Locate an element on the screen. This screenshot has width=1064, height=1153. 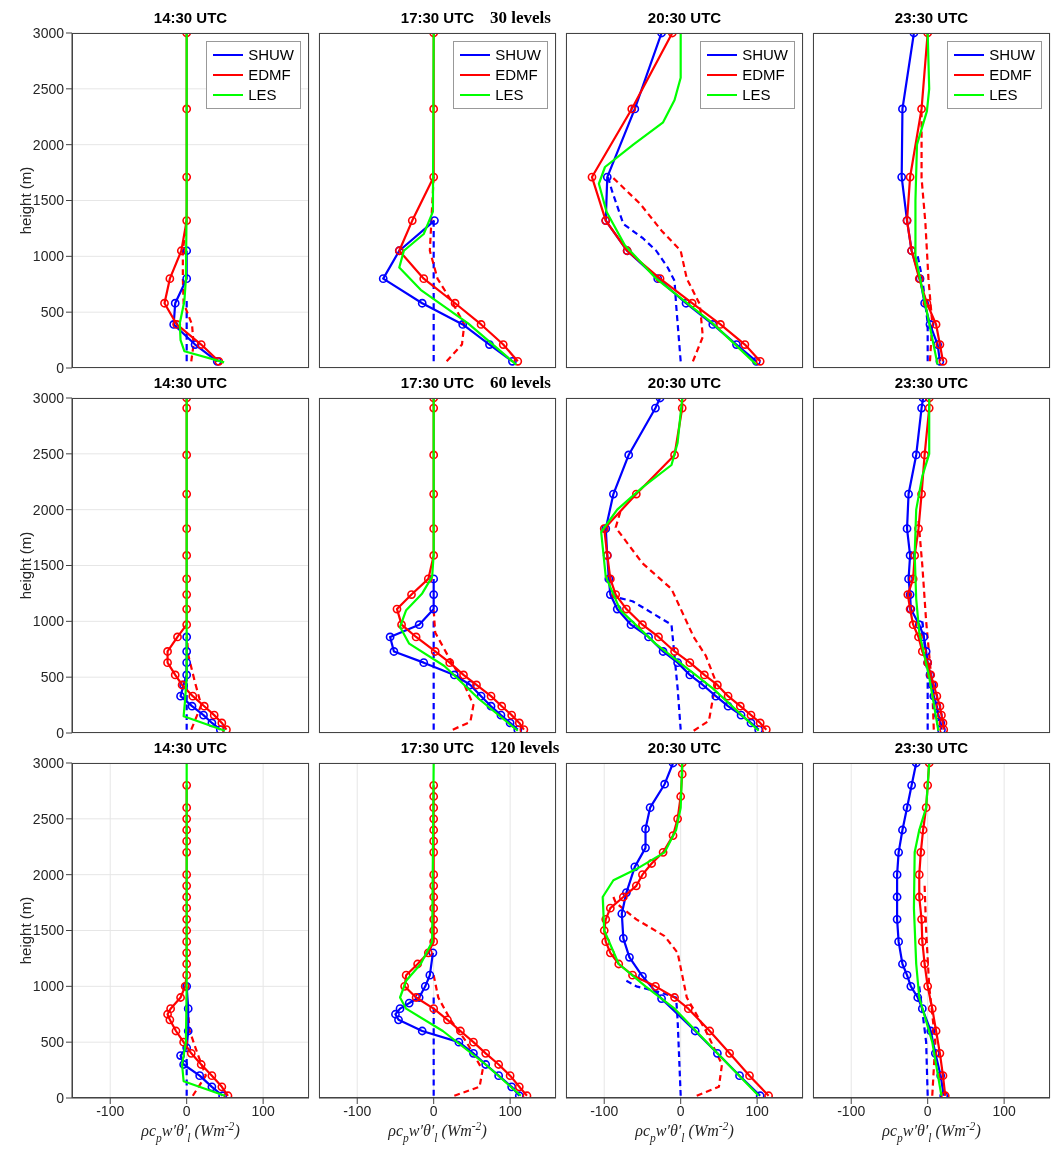
text: 120 levels is located at coordinates (525, 748).